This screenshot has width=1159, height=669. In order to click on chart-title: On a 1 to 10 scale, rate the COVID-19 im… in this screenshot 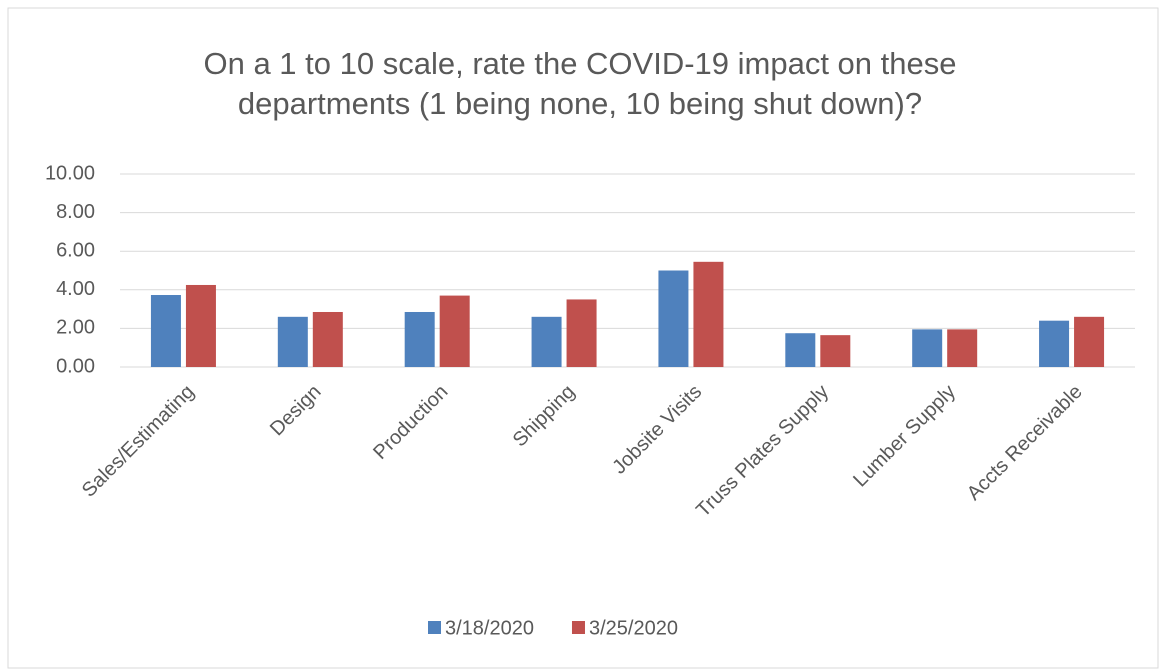, I will do `click(580, 83)`.